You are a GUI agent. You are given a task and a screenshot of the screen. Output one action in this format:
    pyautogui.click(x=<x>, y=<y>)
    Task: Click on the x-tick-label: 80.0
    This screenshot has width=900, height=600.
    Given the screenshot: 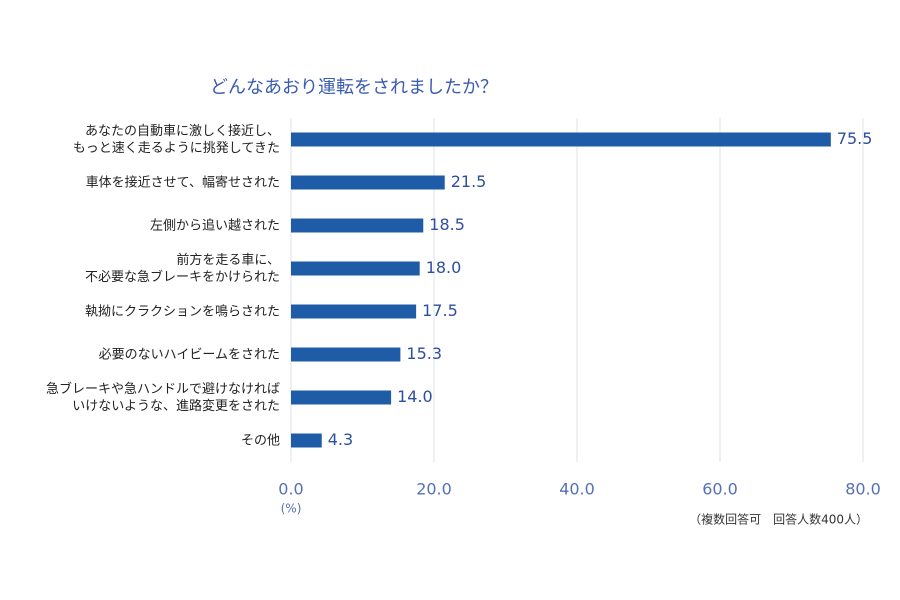 What is the action you would take?
    pyautogui.click(x=863, y=489)
    